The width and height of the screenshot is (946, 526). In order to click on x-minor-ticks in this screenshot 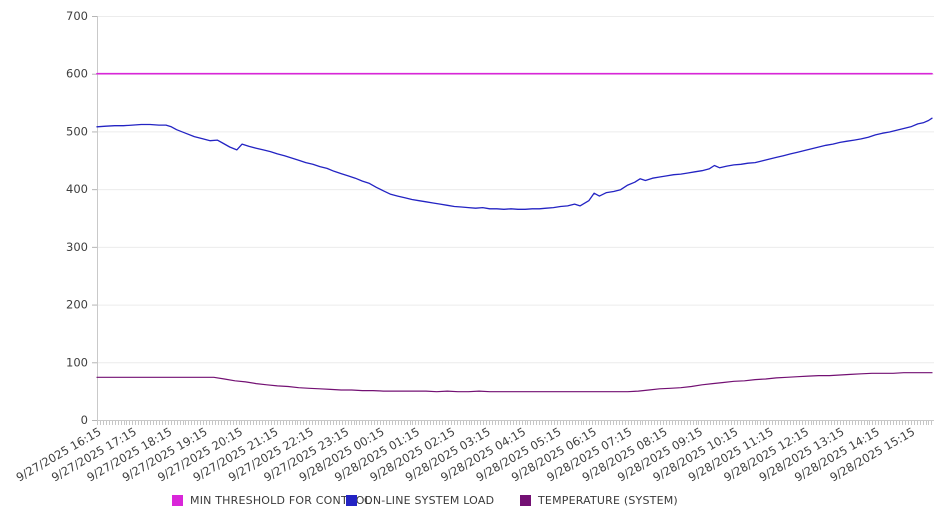, I will do `click(514, 423)`.